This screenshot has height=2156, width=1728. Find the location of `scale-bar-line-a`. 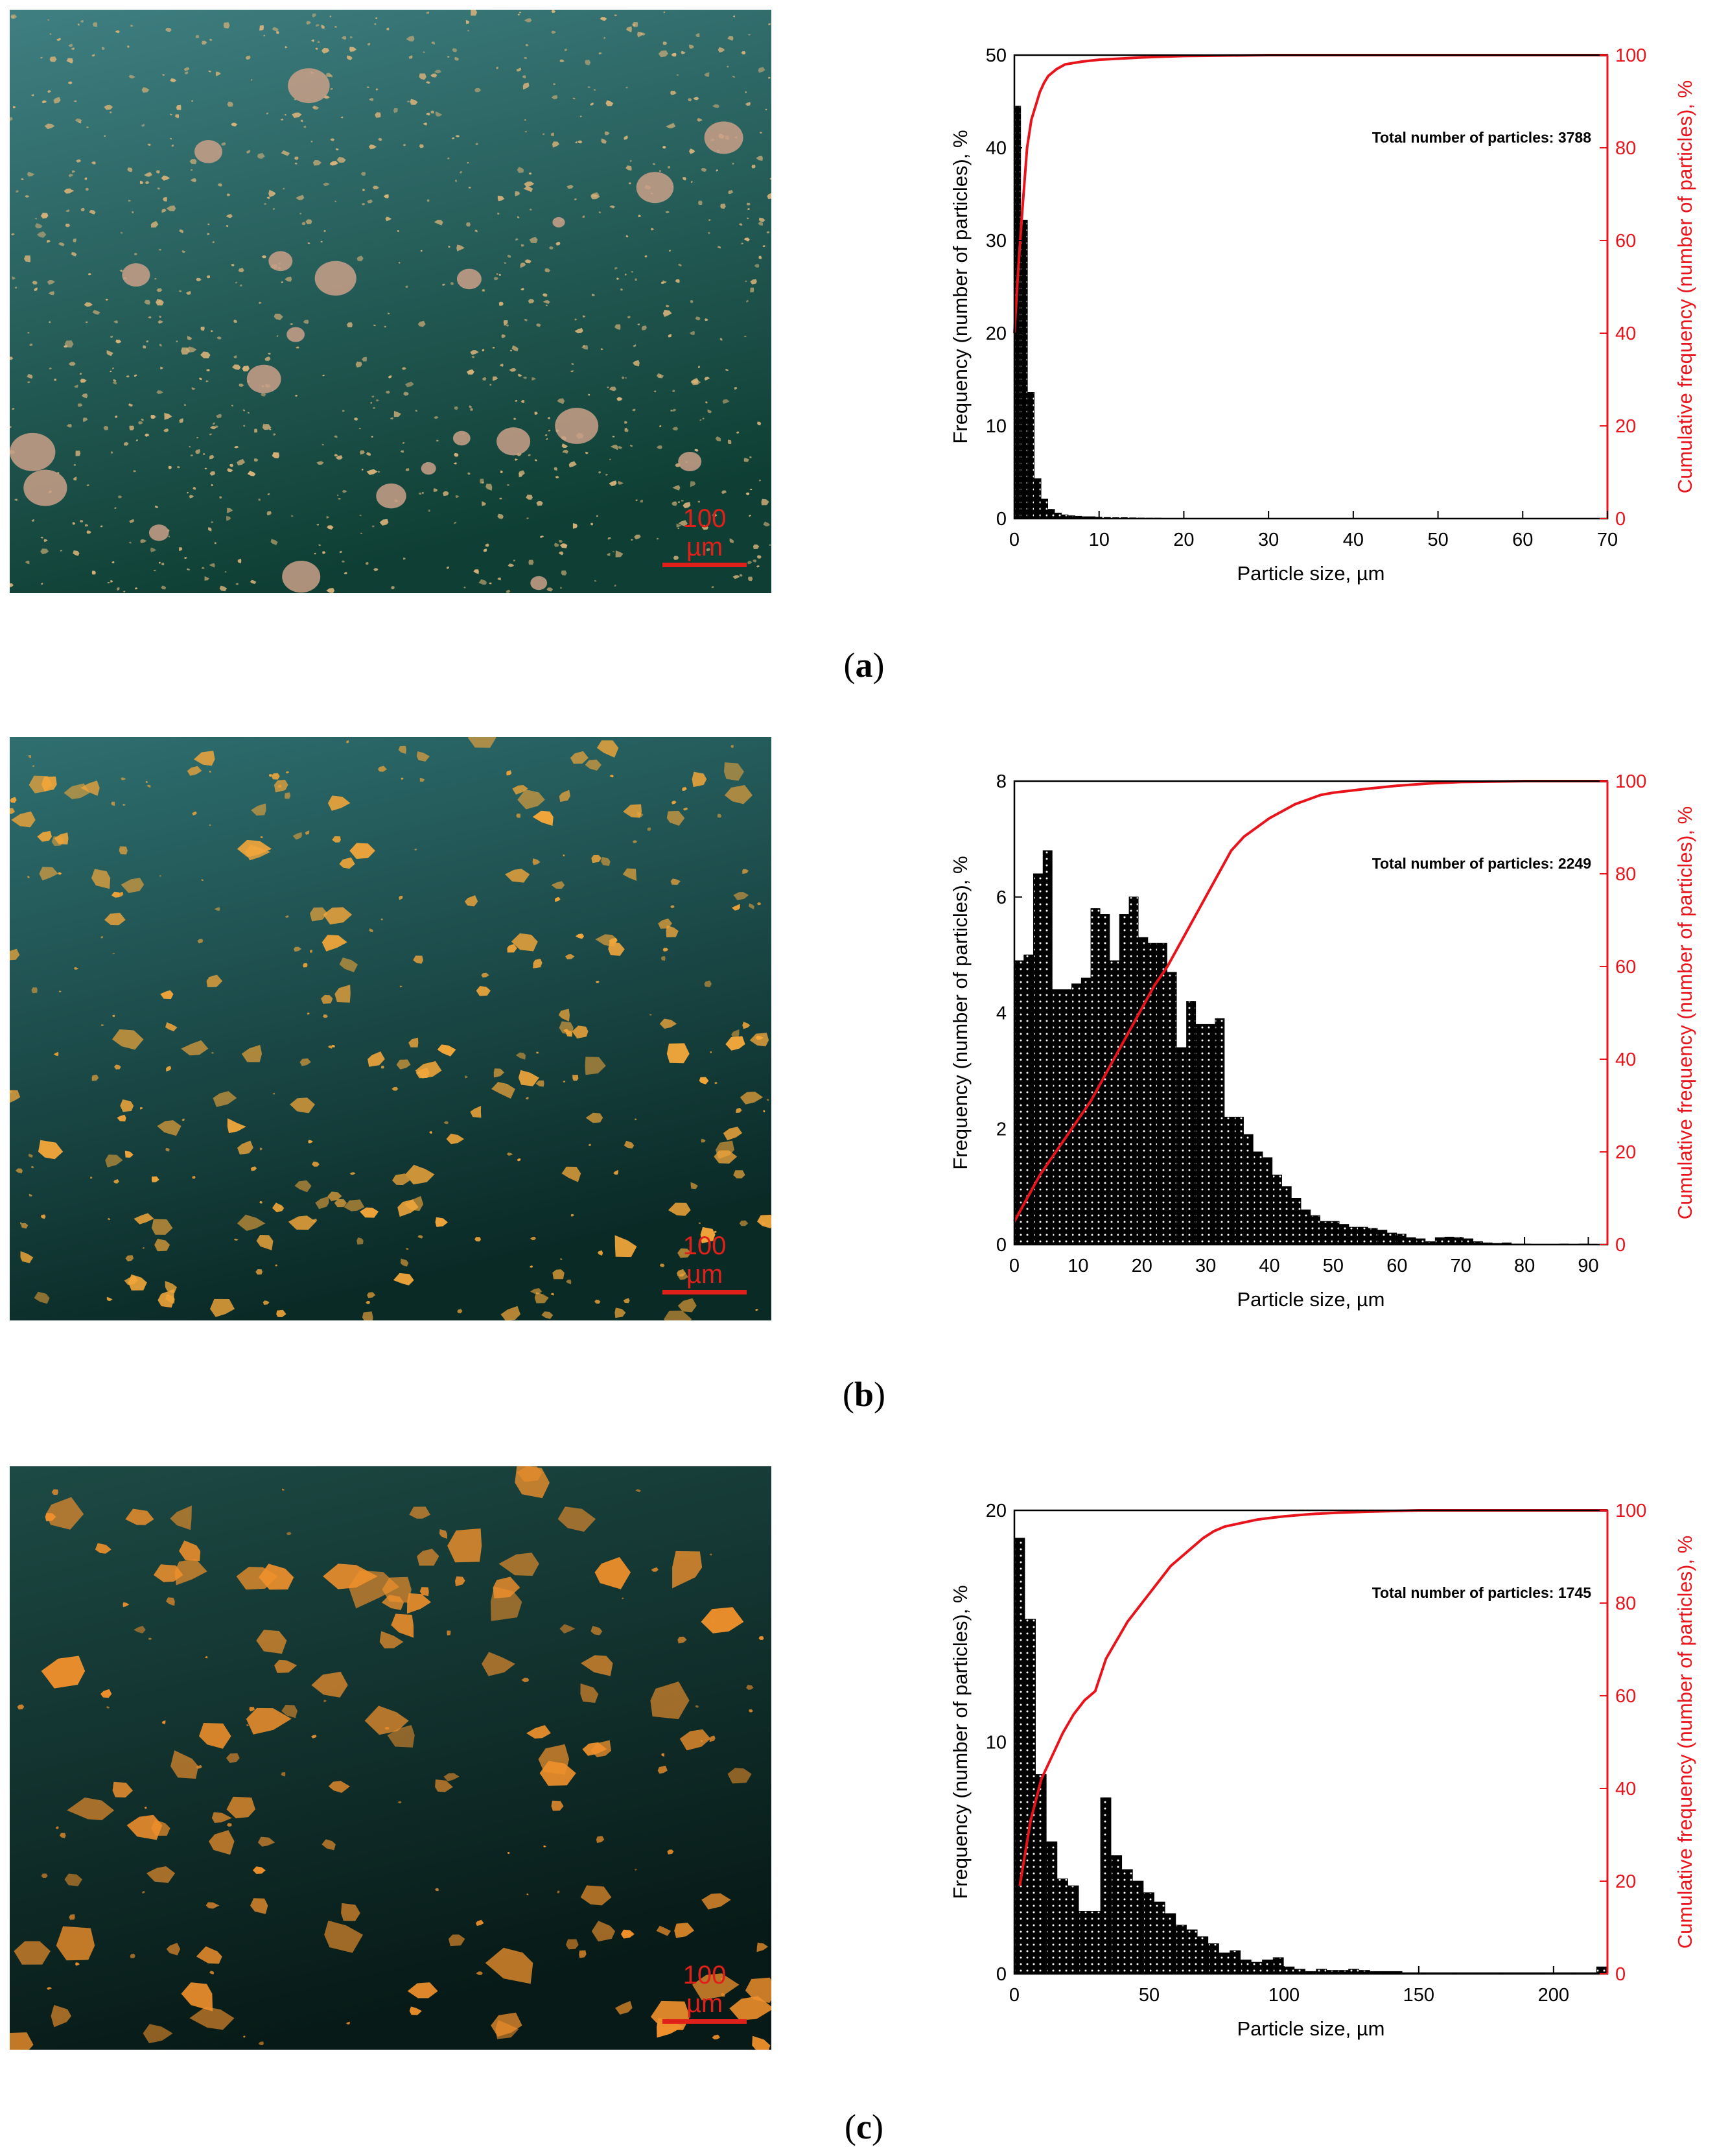

scale-bar-line-a is located at coordinates (704, 565).